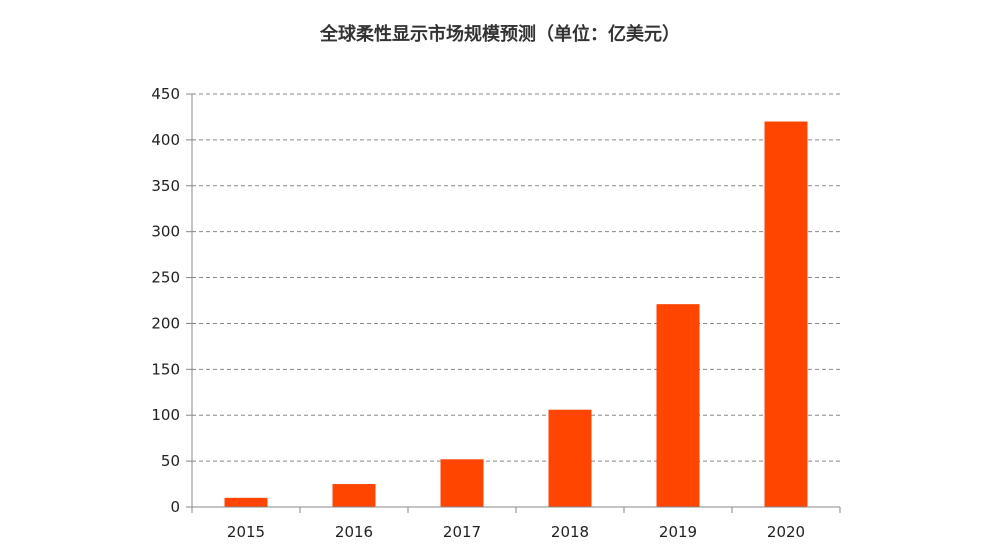 This screenshot has height=550, width=1000. What do you see at coordinates (165, 415) in the screenshot?
I see `y-tick-label: 100` at bounding box center [165, 415].